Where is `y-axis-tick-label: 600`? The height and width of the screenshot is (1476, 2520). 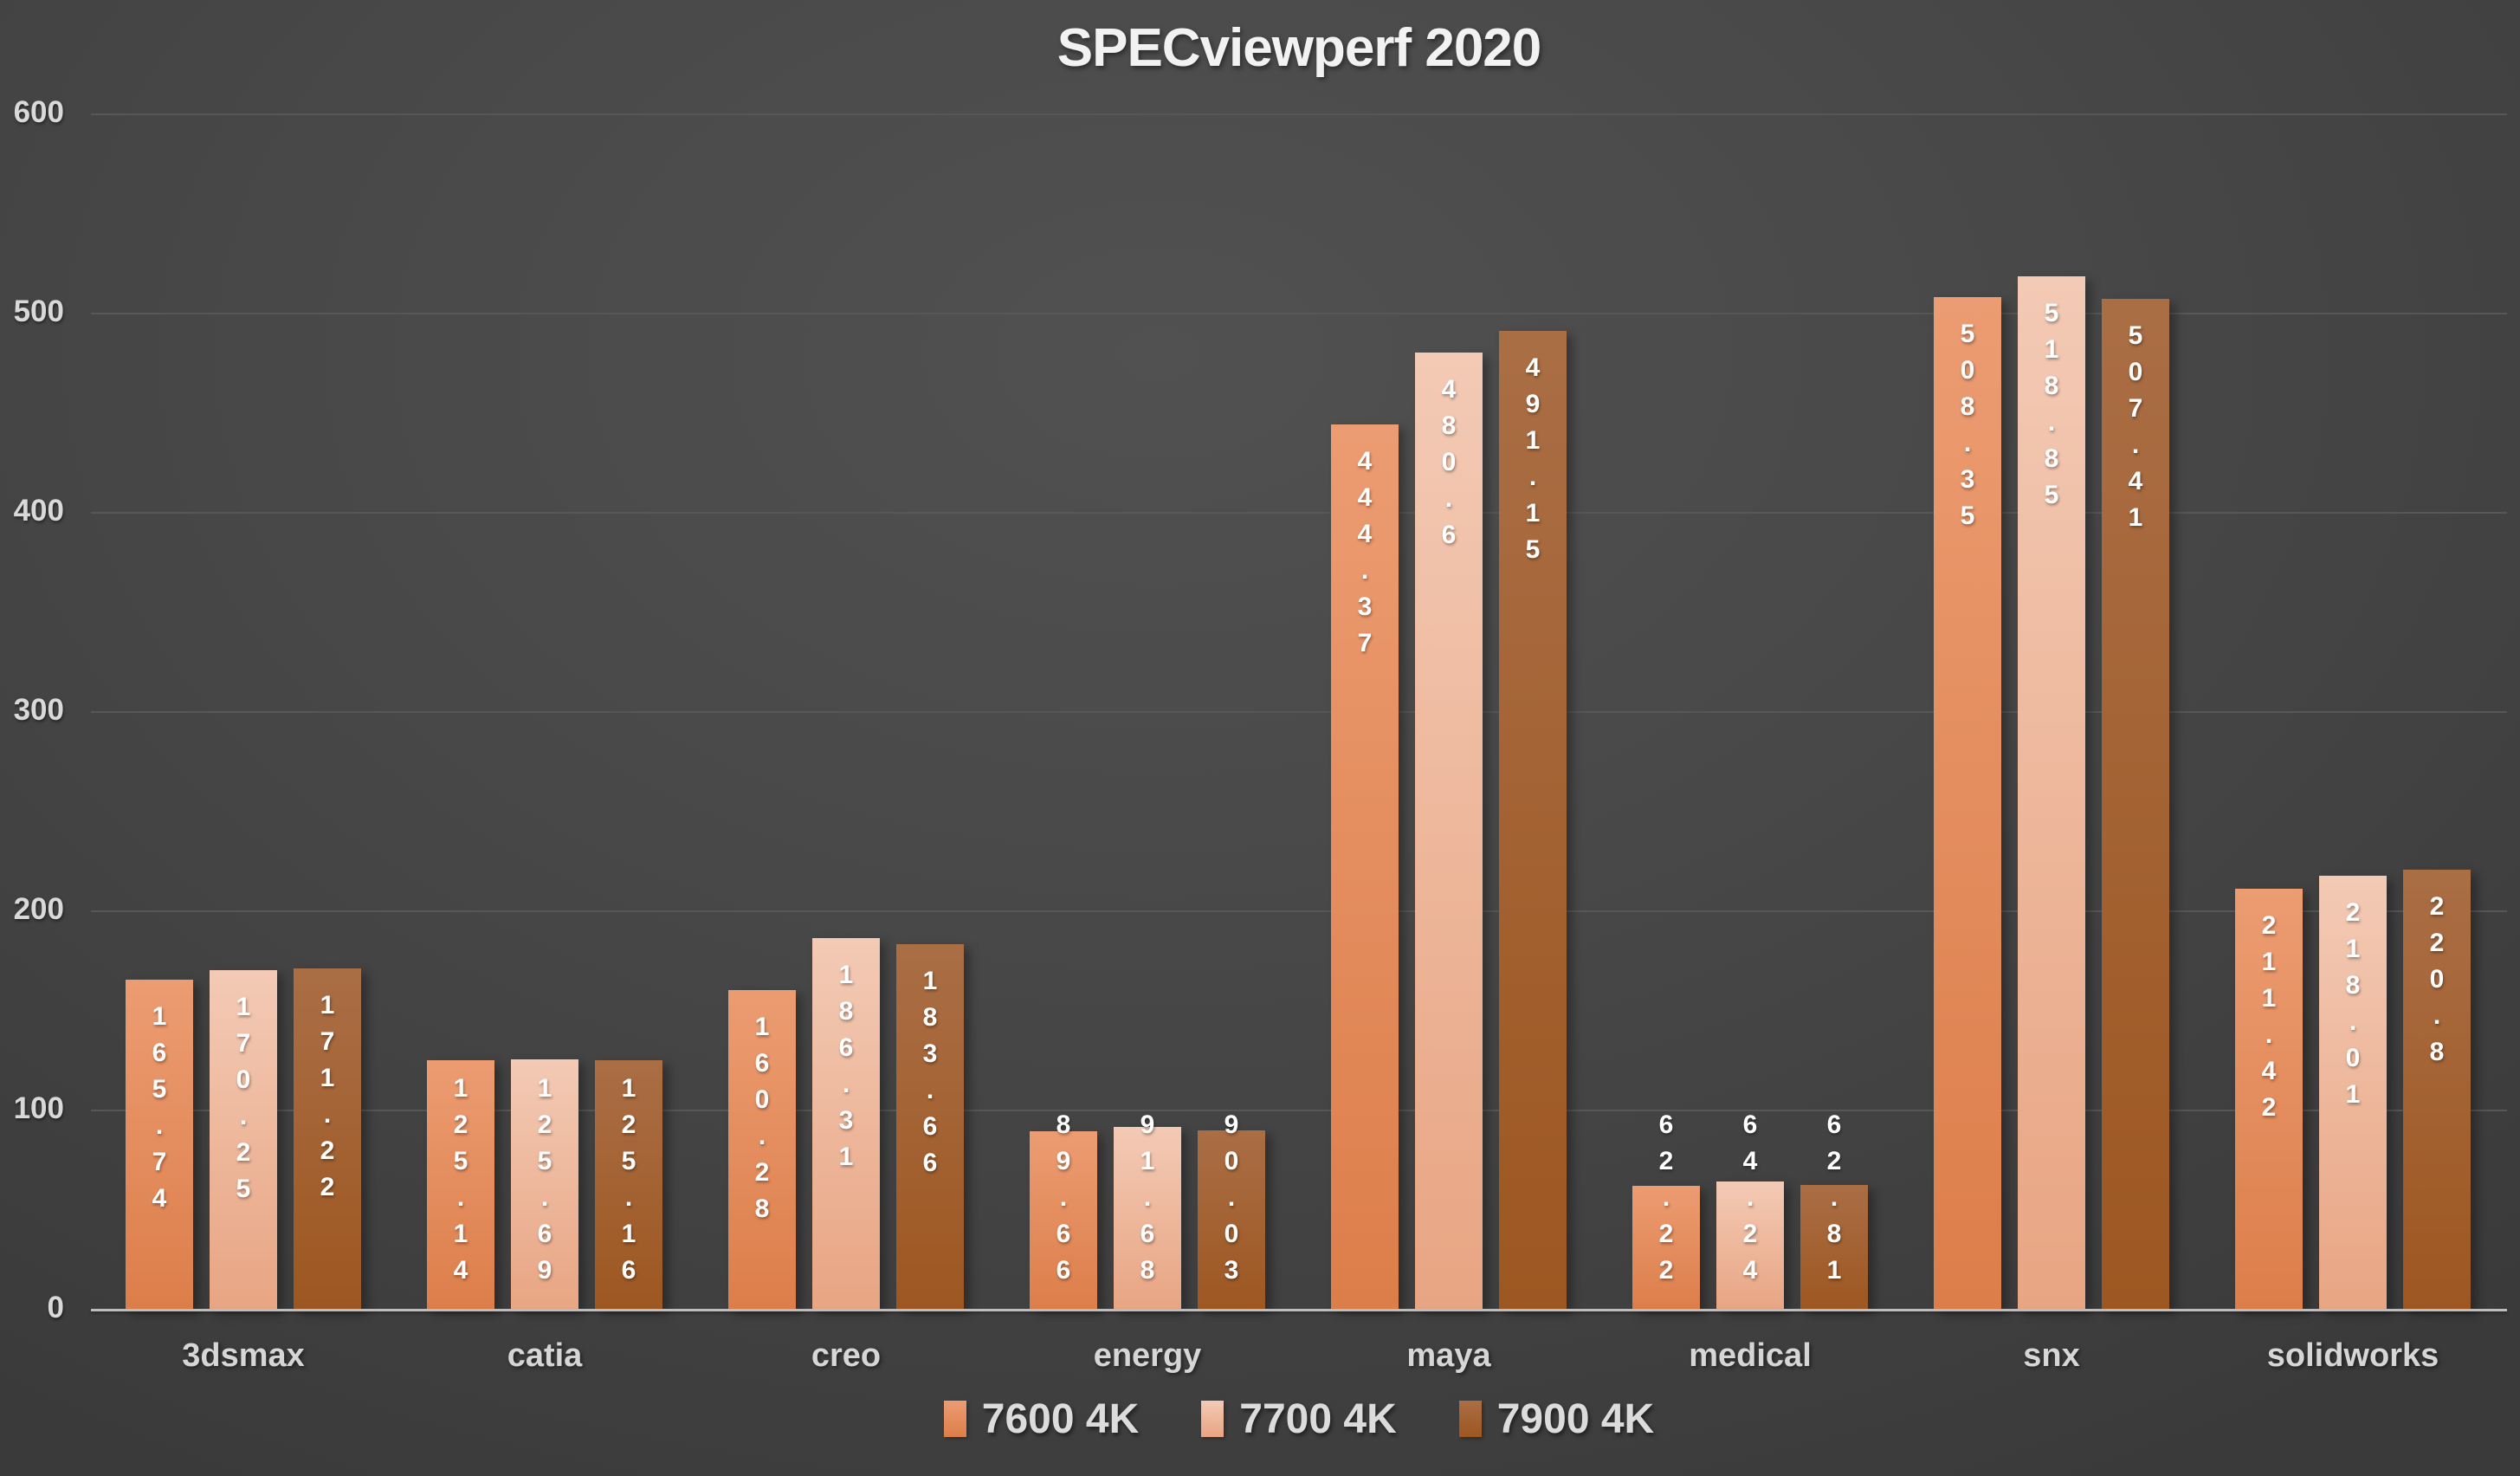 y-axis-tick-label: 600 is located at coordinates (38, 112).